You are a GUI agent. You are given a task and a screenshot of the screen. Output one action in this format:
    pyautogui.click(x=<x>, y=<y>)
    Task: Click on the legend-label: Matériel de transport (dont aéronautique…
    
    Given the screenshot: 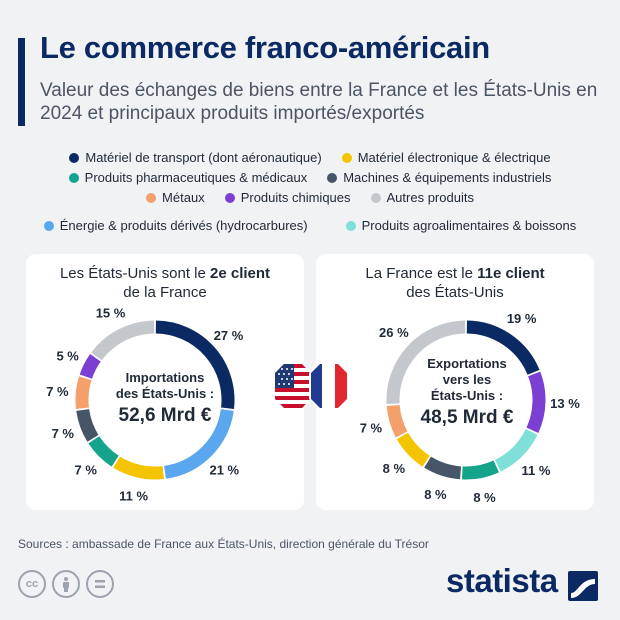 What is the action you would take?
    pyautogui.click(x=203, y=157)
    